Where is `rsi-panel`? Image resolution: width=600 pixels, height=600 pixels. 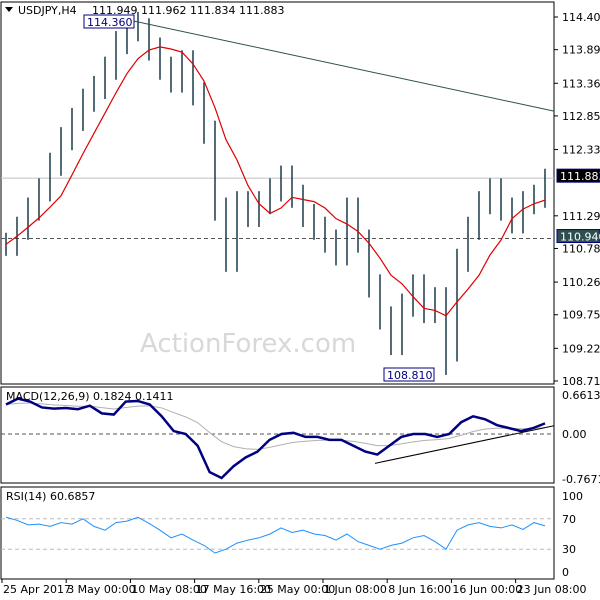 rsi-panel is located at coordinates (277, 533).